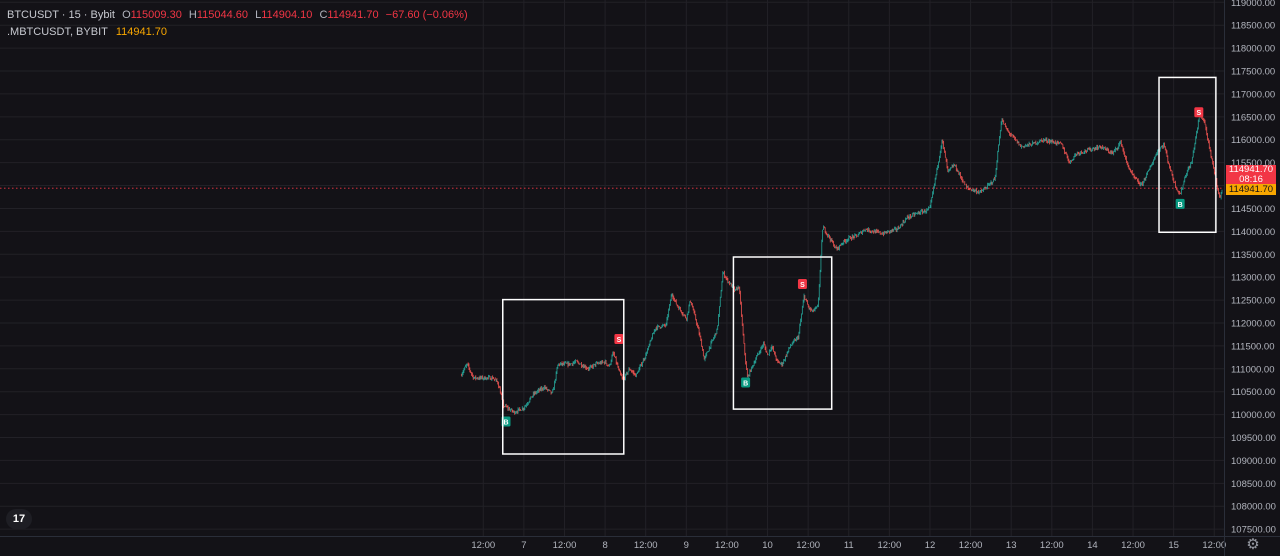 This screenshot has width=1280, height=556. I want to click on y-tick-label: 119000.00, so click(1253, 4).